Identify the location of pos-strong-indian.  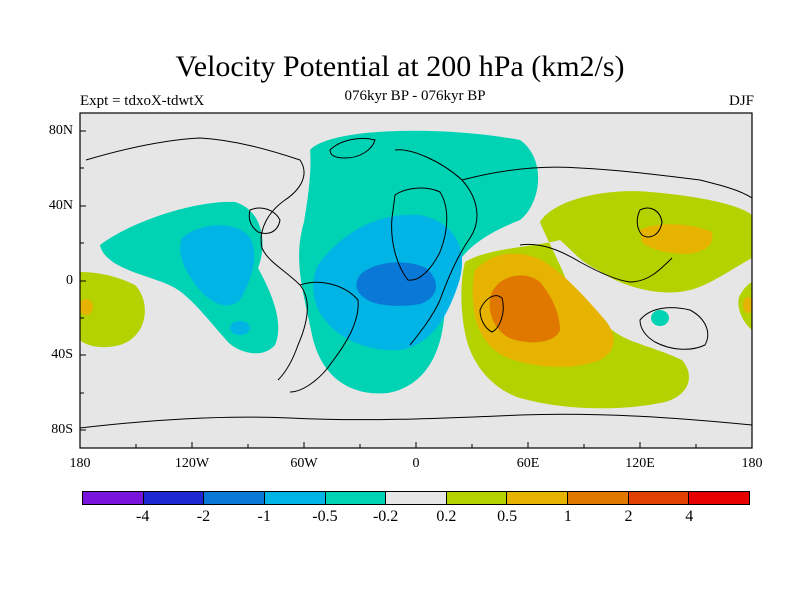
(524, 309).